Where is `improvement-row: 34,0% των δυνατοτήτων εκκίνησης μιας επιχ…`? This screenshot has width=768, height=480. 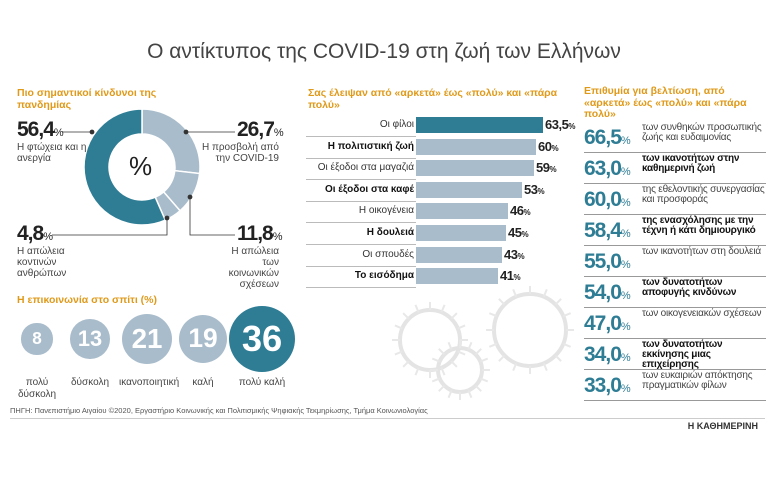 improvement-row: 34,0% των δυνατοτήτων εκκίνησης μιας επιχ… is located at coordinates (675, 354).